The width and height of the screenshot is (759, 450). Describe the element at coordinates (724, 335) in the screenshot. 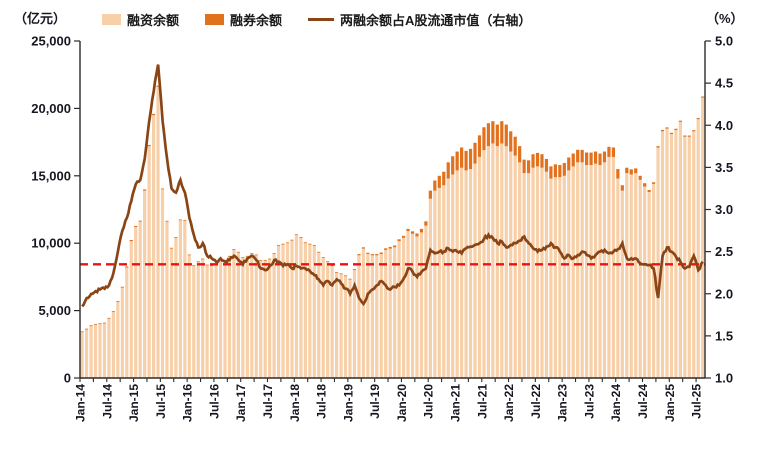

I see `svg-text: 1.5` at that location.